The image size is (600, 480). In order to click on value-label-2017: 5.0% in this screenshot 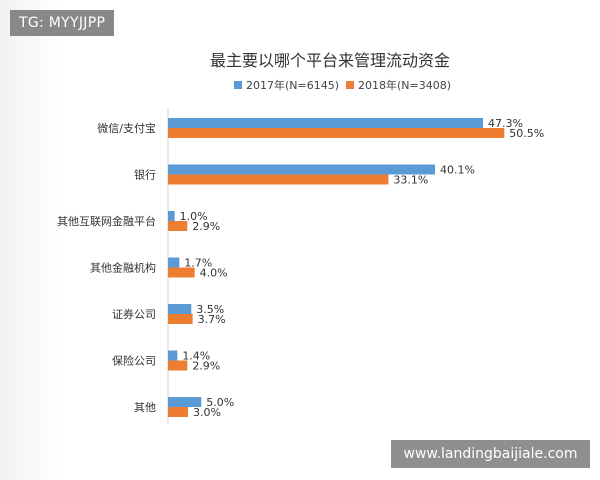, I will do `click(220, 402)`.